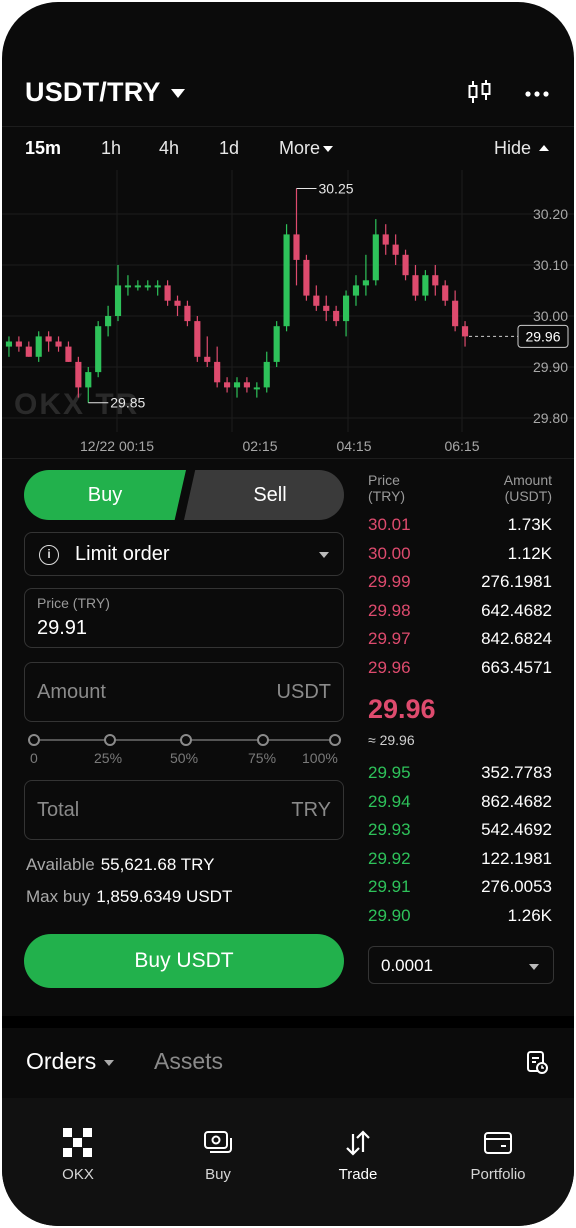 The image size is (576, 1228). Describe the element at coordinates (93, 92) in the screenshot. I see `pair-label: USDT/TRY` at that location.